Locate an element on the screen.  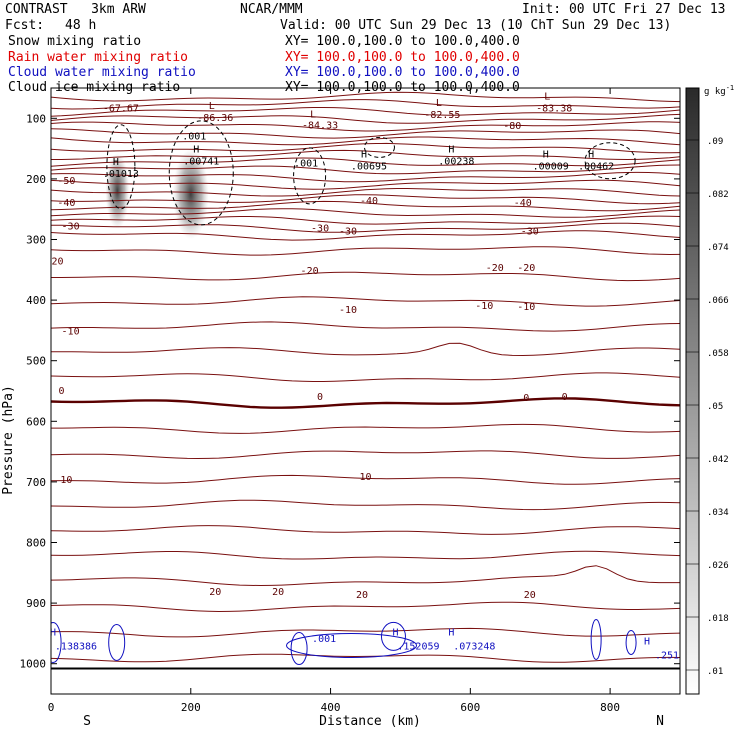
colorbar-tick-label: .09 is located at coordinates (715, 142).